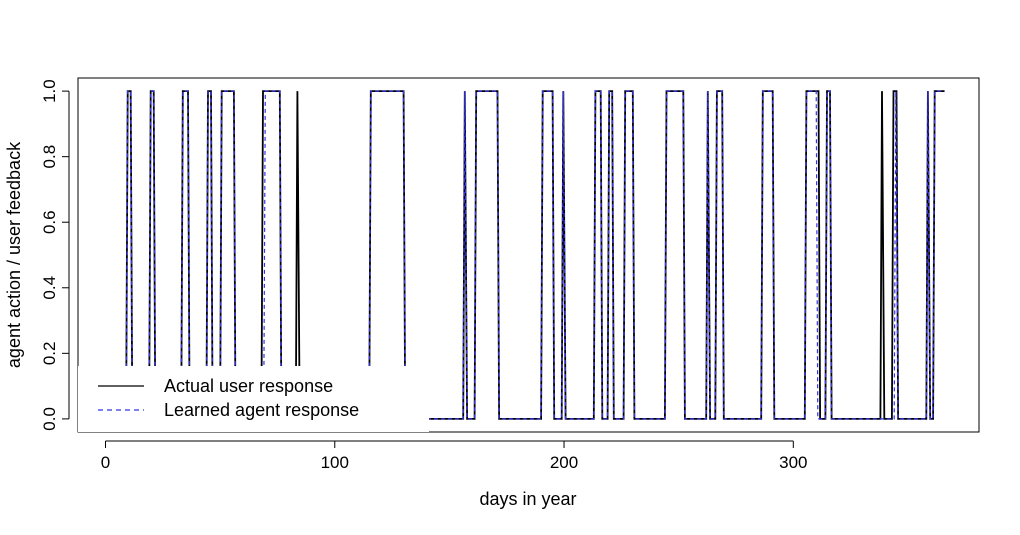  Describe the element at coordinates (261, 410) in the screenshot. I see `legend-label-learned: Learned agent response` at that location.